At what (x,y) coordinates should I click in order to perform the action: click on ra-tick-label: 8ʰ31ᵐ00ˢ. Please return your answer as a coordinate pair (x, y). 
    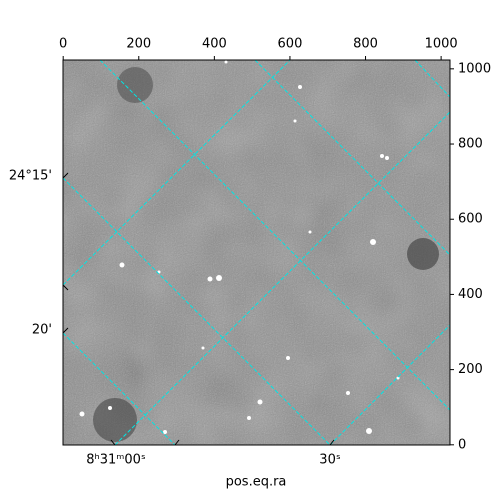
    Looking at the image, I should click on (116, 460).